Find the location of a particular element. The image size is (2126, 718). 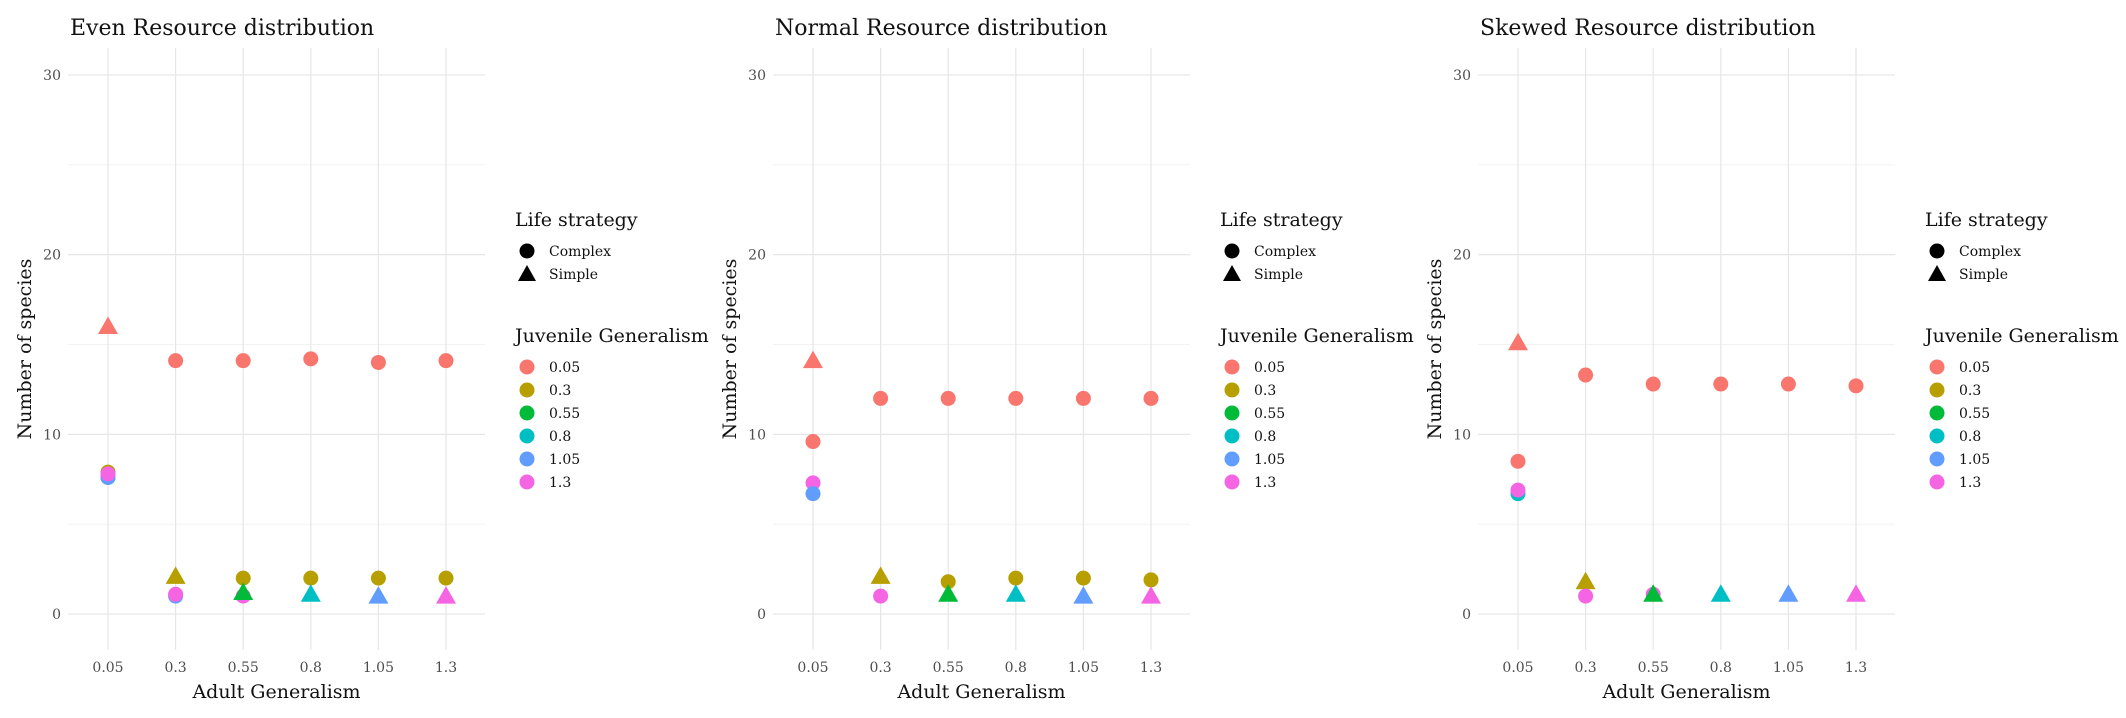

legend-shape-label: Complex is located at coordinates (1285, 252).